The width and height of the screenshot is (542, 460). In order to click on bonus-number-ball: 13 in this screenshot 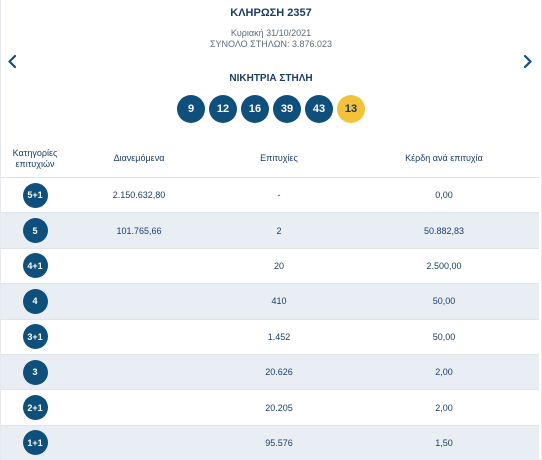, I will do `click(351, 109)`.